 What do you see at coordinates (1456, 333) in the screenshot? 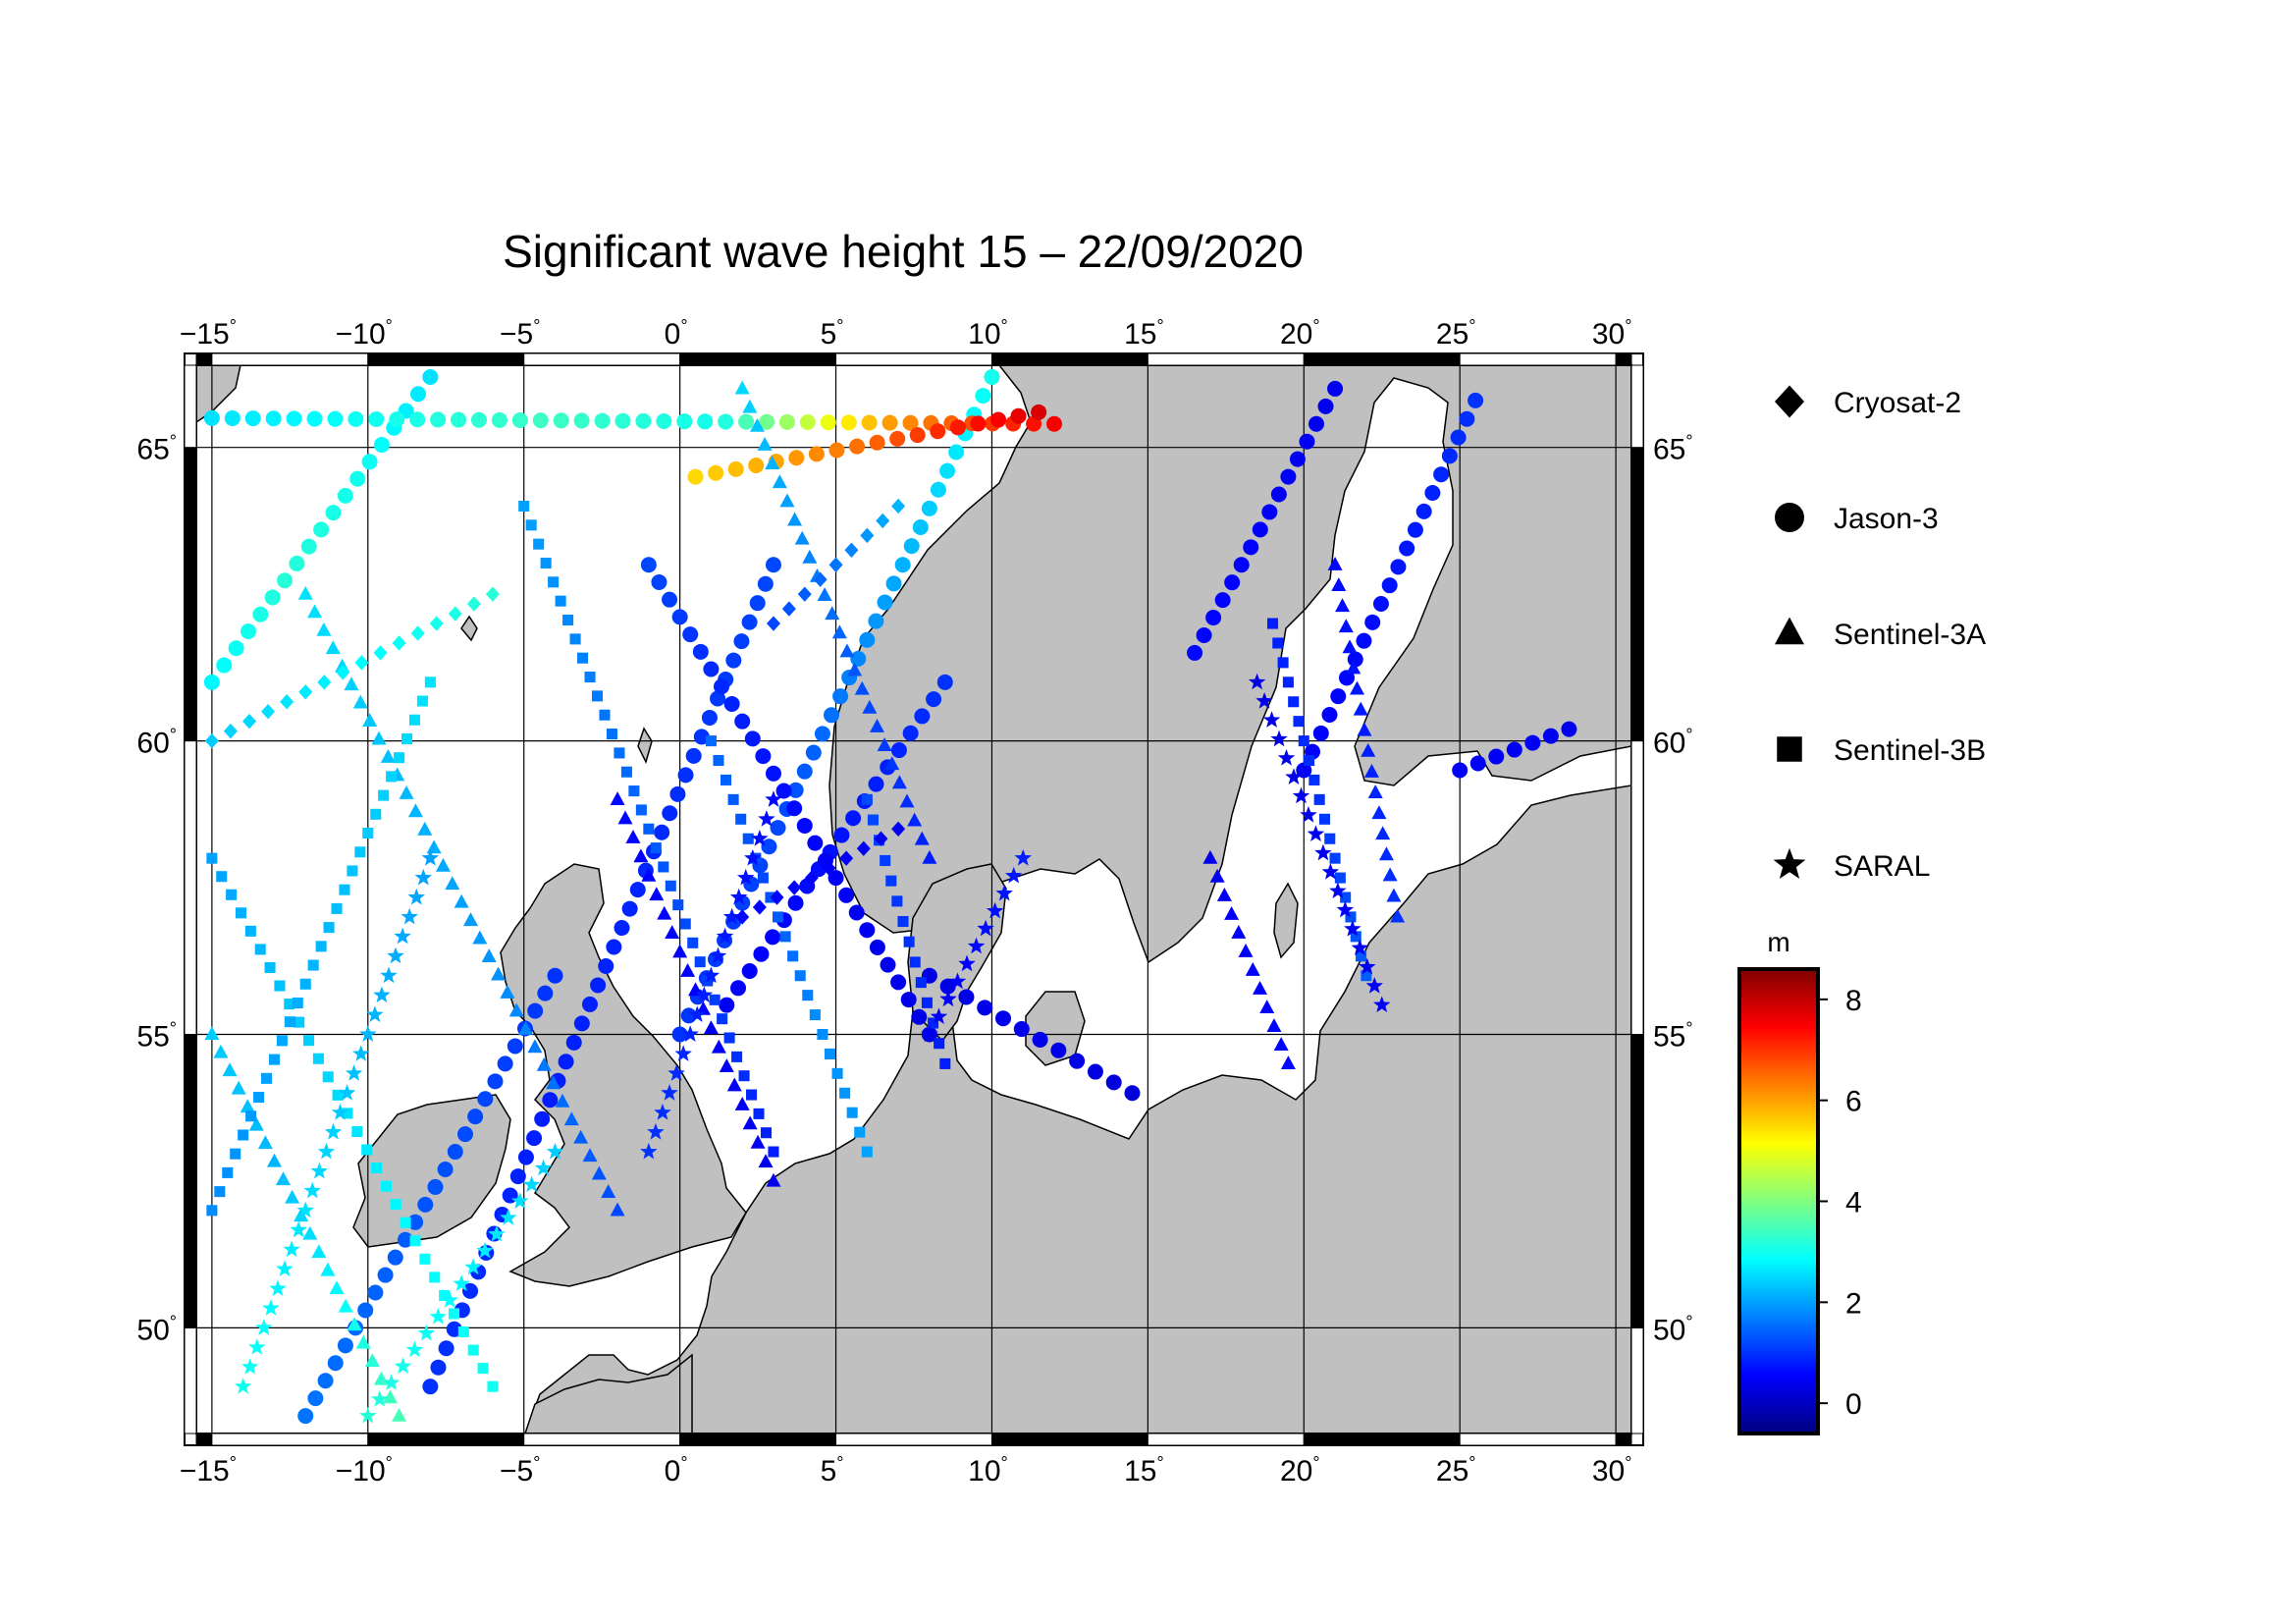
I see `lon-tick-label-top: 25°` at bounding box center [1456, 333].